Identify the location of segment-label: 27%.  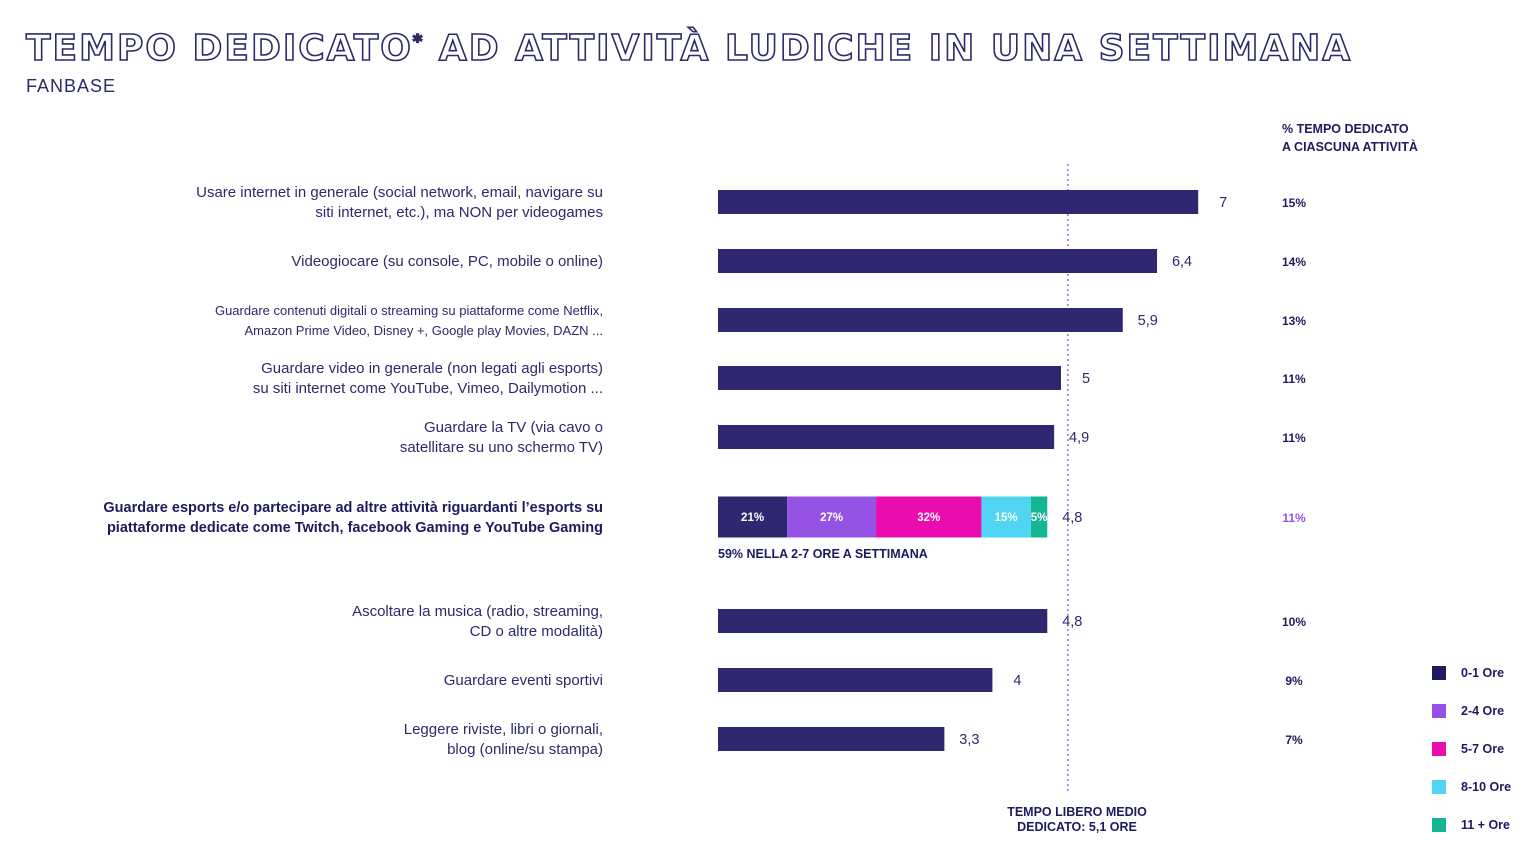
(831, 518).